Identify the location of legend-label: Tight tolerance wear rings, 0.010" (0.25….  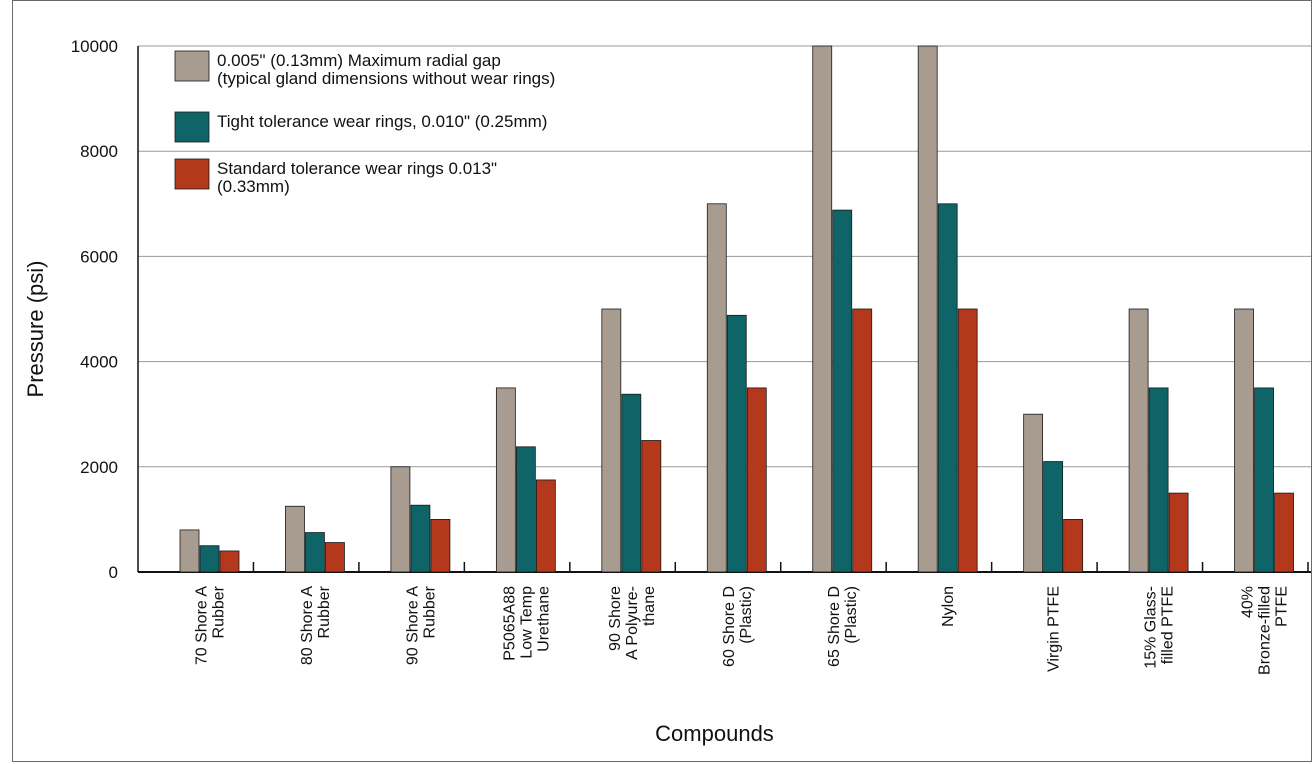
(382, 121).